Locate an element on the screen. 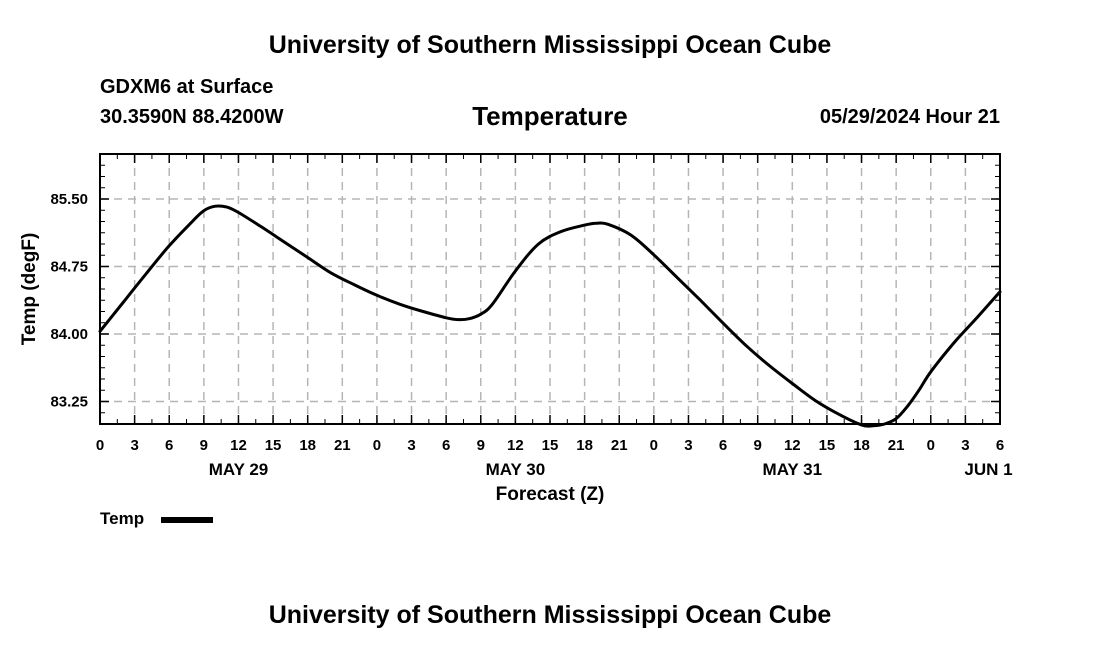  y-tick-label: 84.00 is located at coordinates (69, 334).